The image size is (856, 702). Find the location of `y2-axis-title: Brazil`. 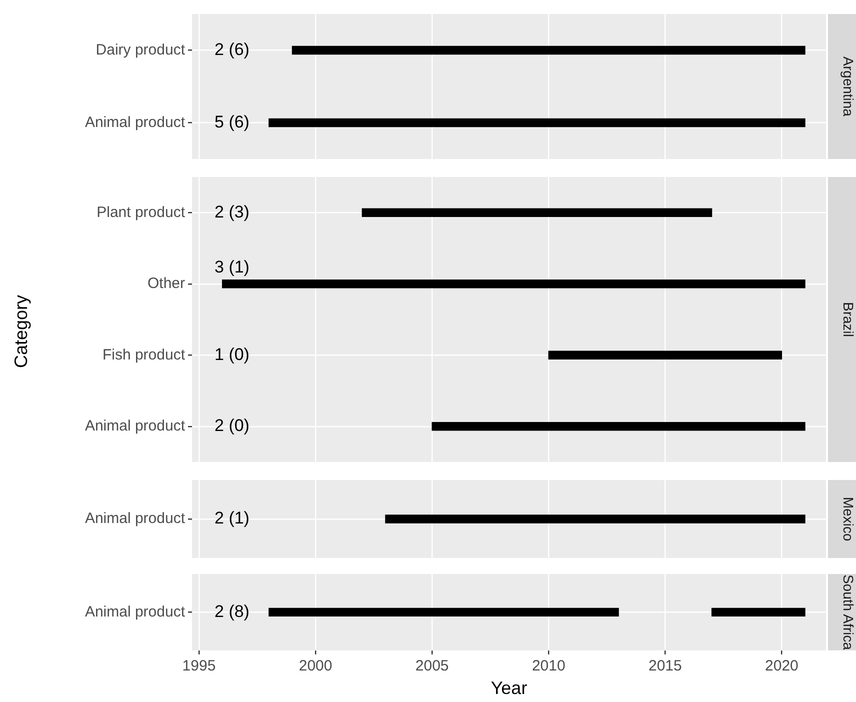

y2-axis-title: Brazil is located at coordinates (848, 320).